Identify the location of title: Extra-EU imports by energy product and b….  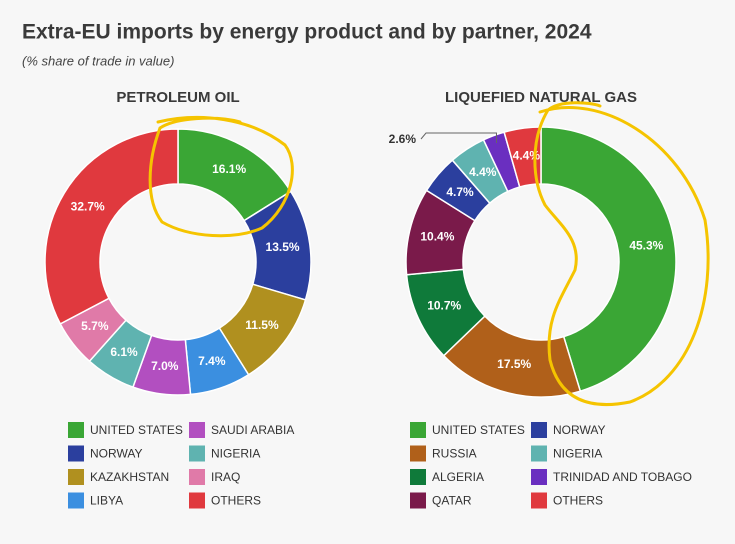
(307, 32).